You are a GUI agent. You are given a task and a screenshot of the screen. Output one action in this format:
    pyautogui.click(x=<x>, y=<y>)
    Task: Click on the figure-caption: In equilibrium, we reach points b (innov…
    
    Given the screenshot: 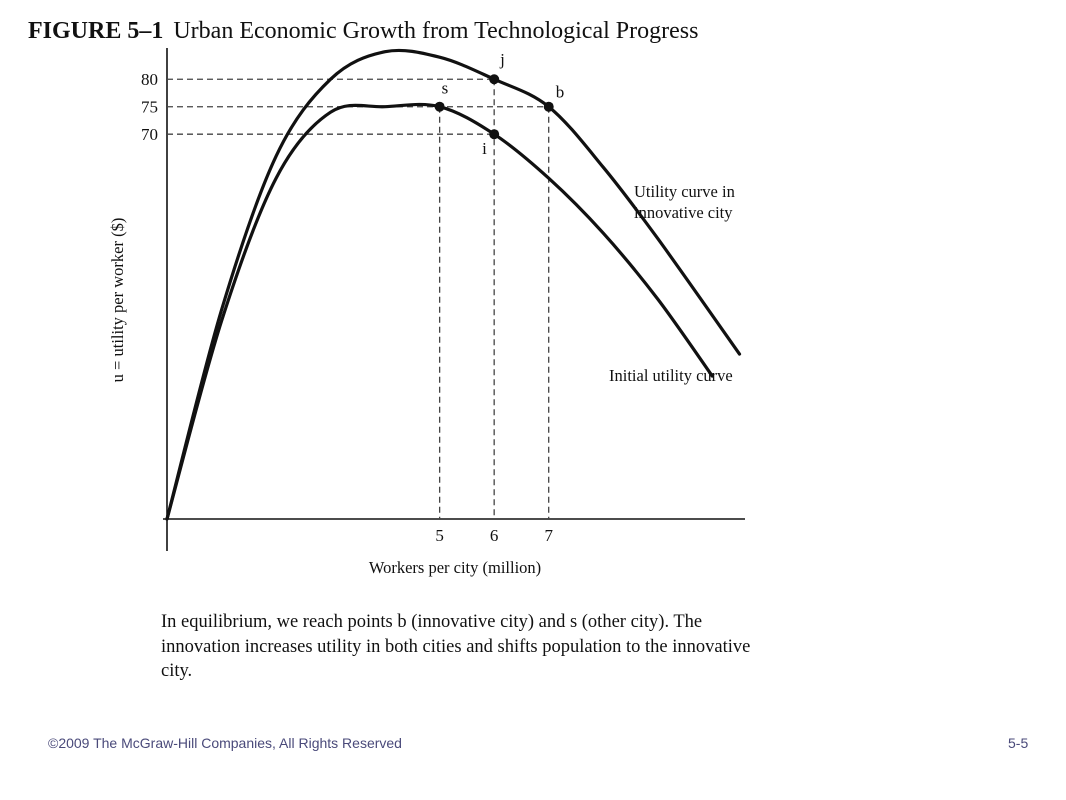 What is the action you would take?
    pyautogui.click(x=456, y=646)
    